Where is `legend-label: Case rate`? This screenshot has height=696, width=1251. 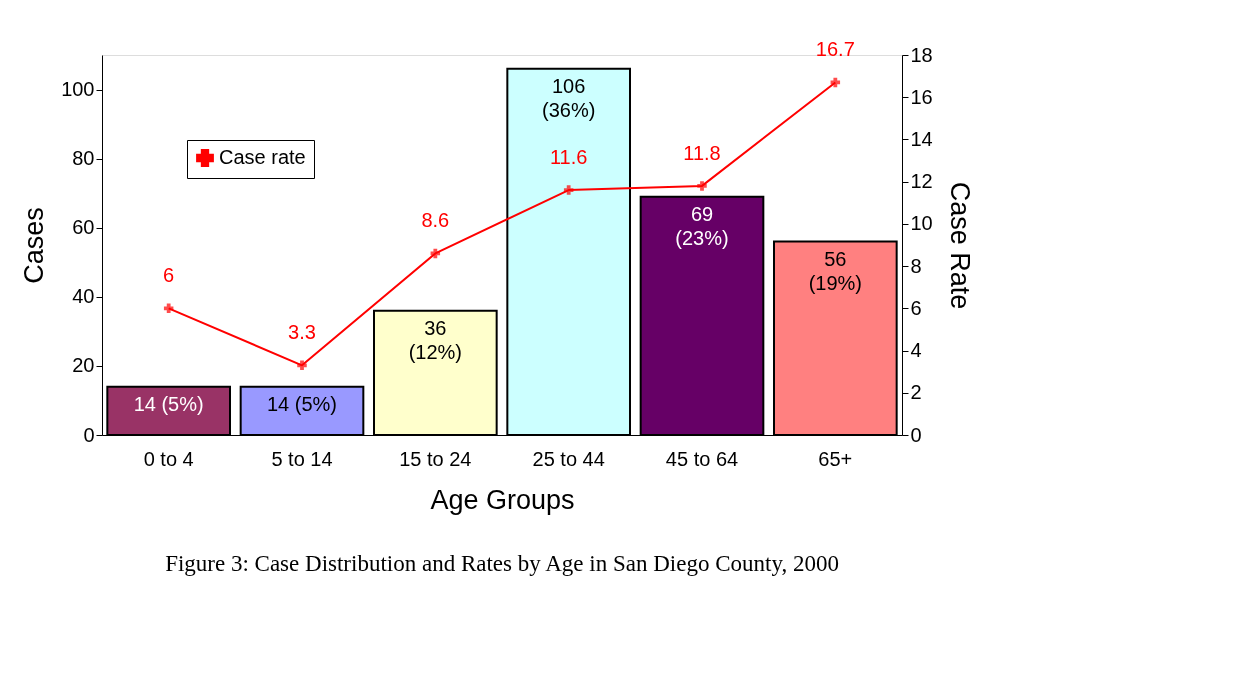
legend-label: Case rate is located at coordinates (262, 157).